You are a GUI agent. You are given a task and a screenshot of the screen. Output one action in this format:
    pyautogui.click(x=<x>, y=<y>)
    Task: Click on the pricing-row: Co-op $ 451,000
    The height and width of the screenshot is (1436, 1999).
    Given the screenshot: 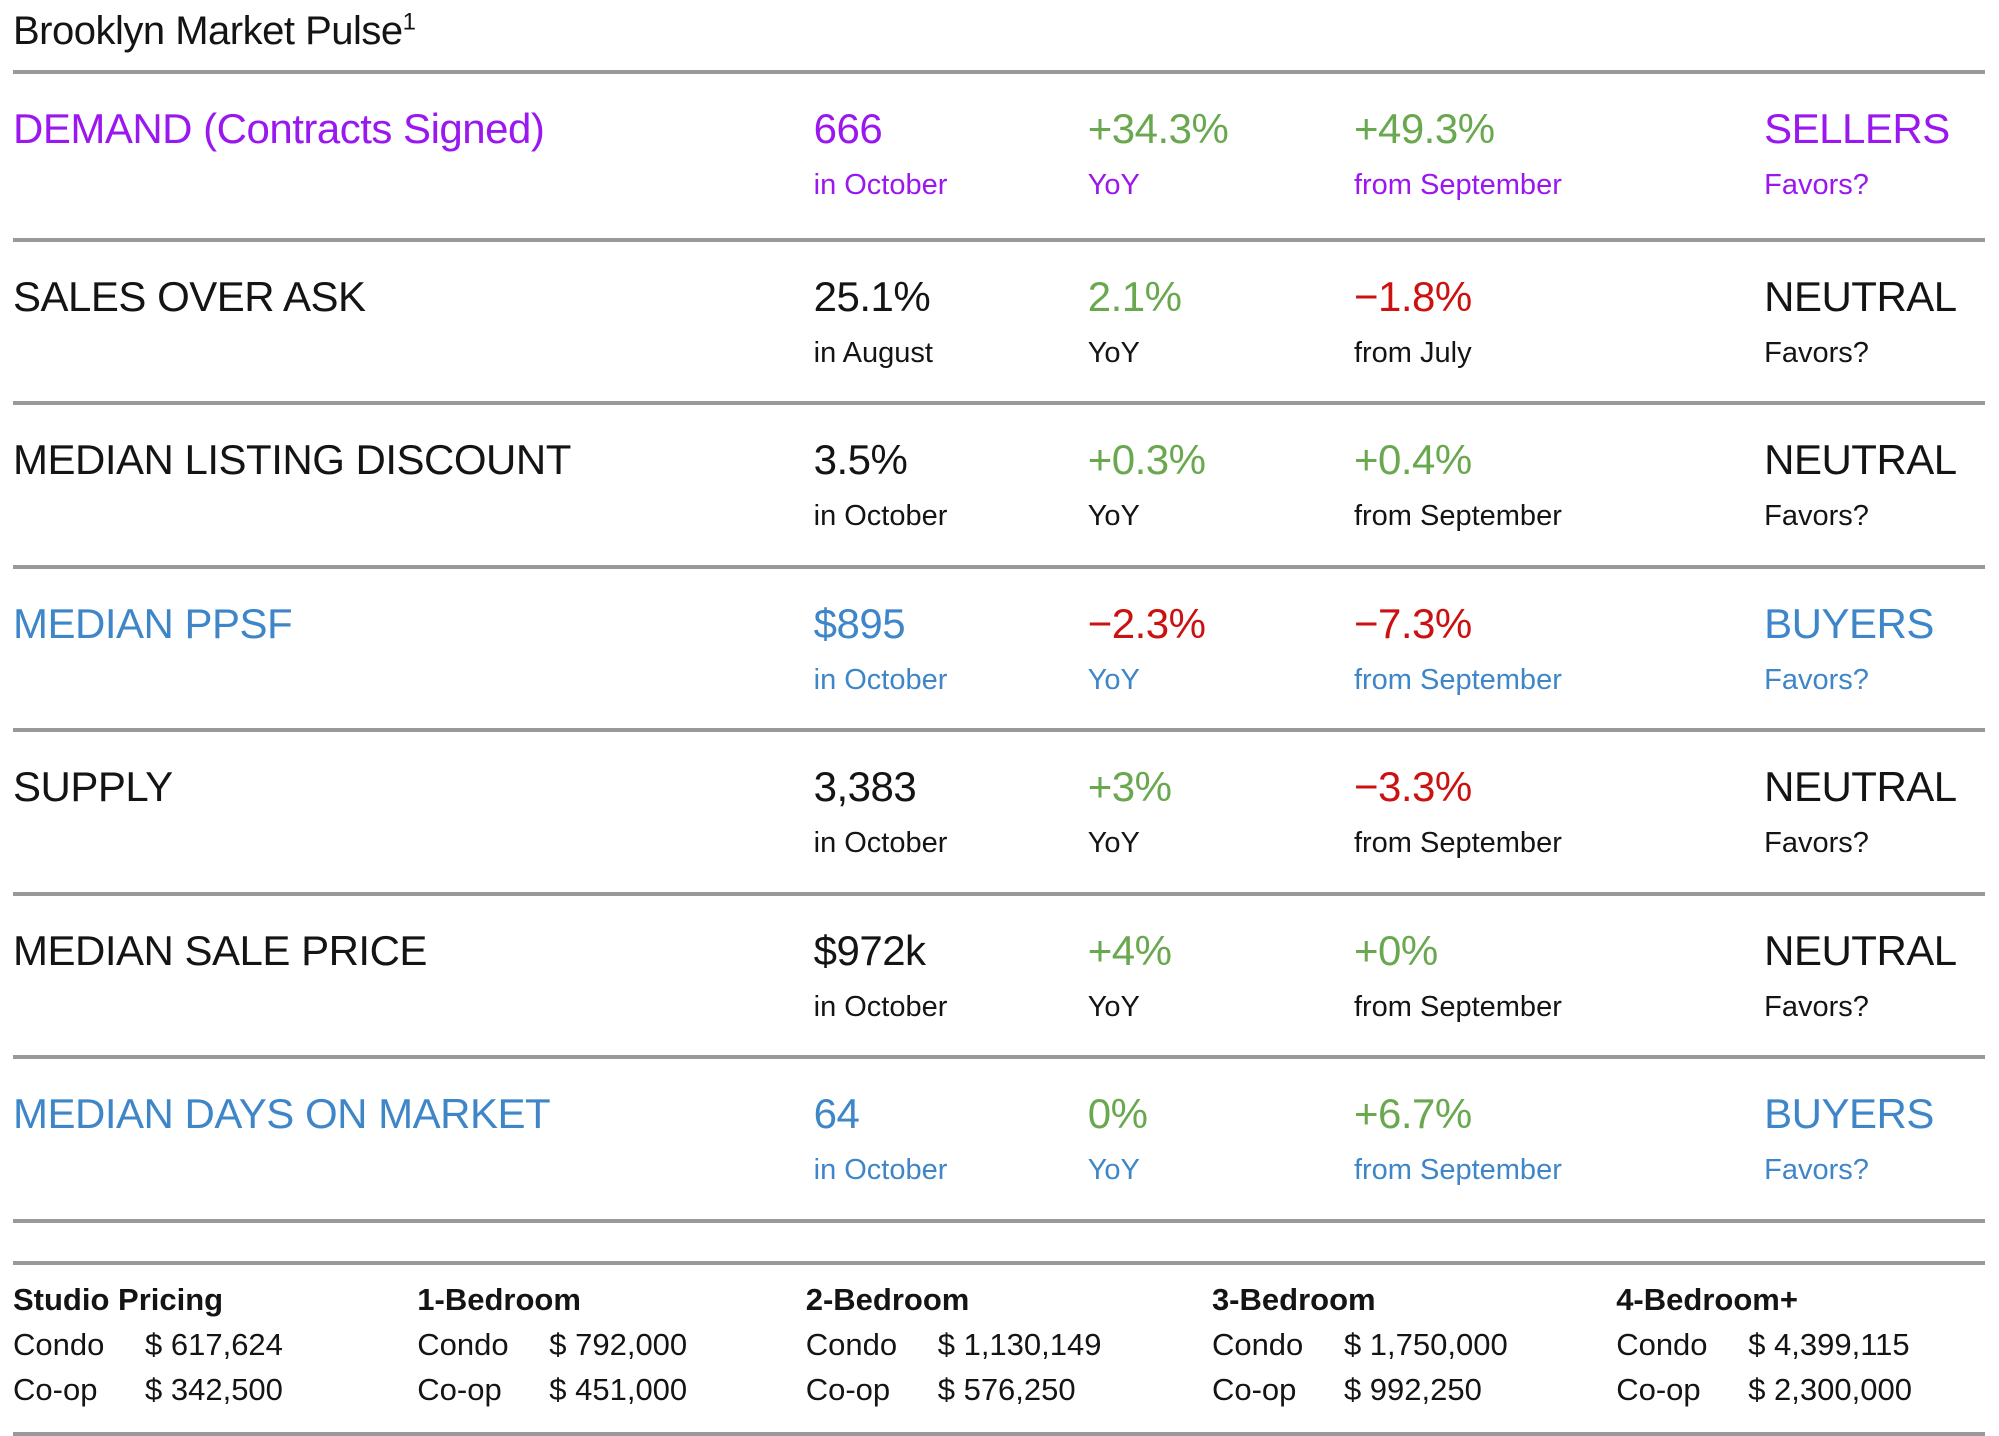 What is the action you would take?
    pyautogui.click(x=611, y=1389)
    